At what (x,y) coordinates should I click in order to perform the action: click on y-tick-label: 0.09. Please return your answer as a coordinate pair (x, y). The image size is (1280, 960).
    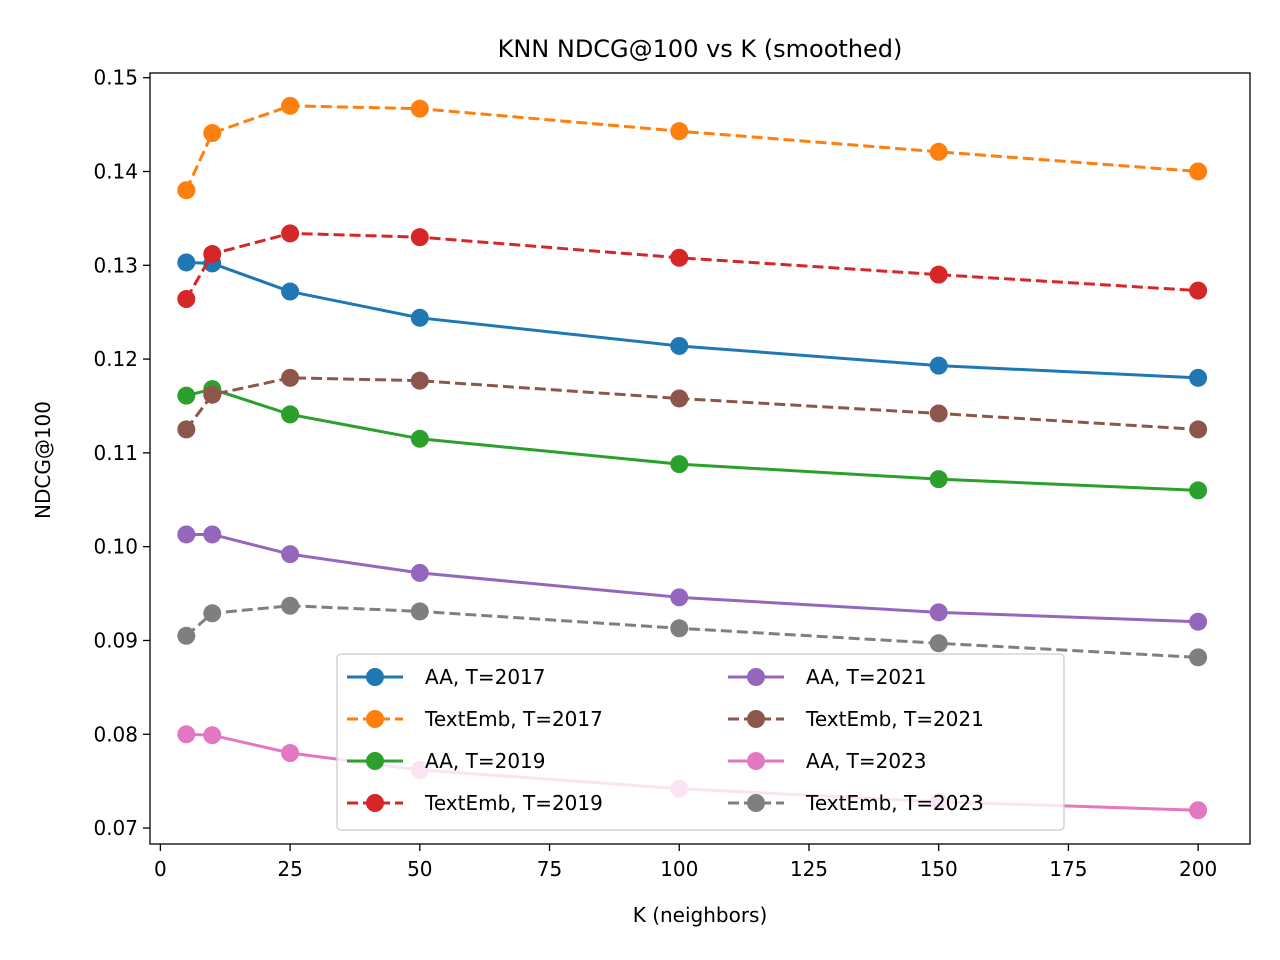
    Looking at the image, I should click on (115, 640).